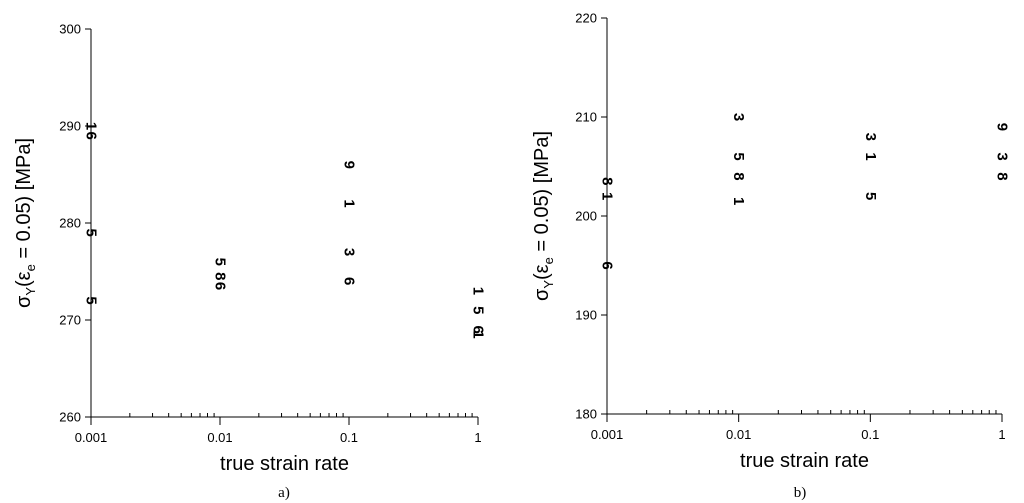  What do you see at coordinates (607, 265) in the screenshot?
I see `panel-b-data-point: 6` at bounding box center [607, 265].